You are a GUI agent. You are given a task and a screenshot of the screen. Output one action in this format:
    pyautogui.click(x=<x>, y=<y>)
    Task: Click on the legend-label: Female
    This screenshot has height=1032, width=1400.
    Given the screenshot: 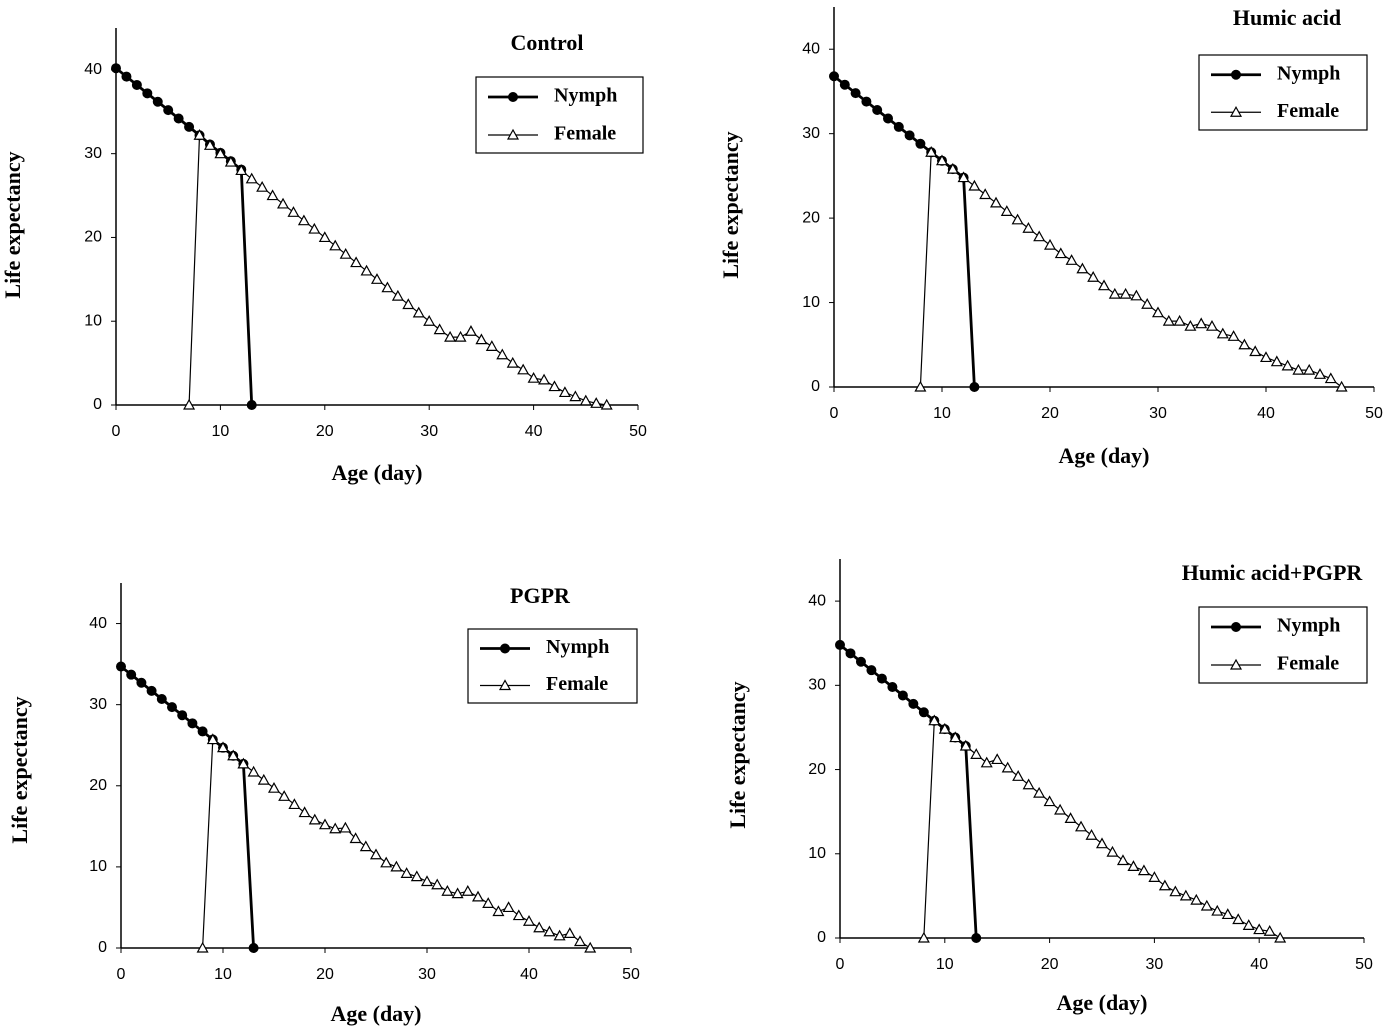 What is the action you would take?
    pyautogui.click(x=585, y=134)
    